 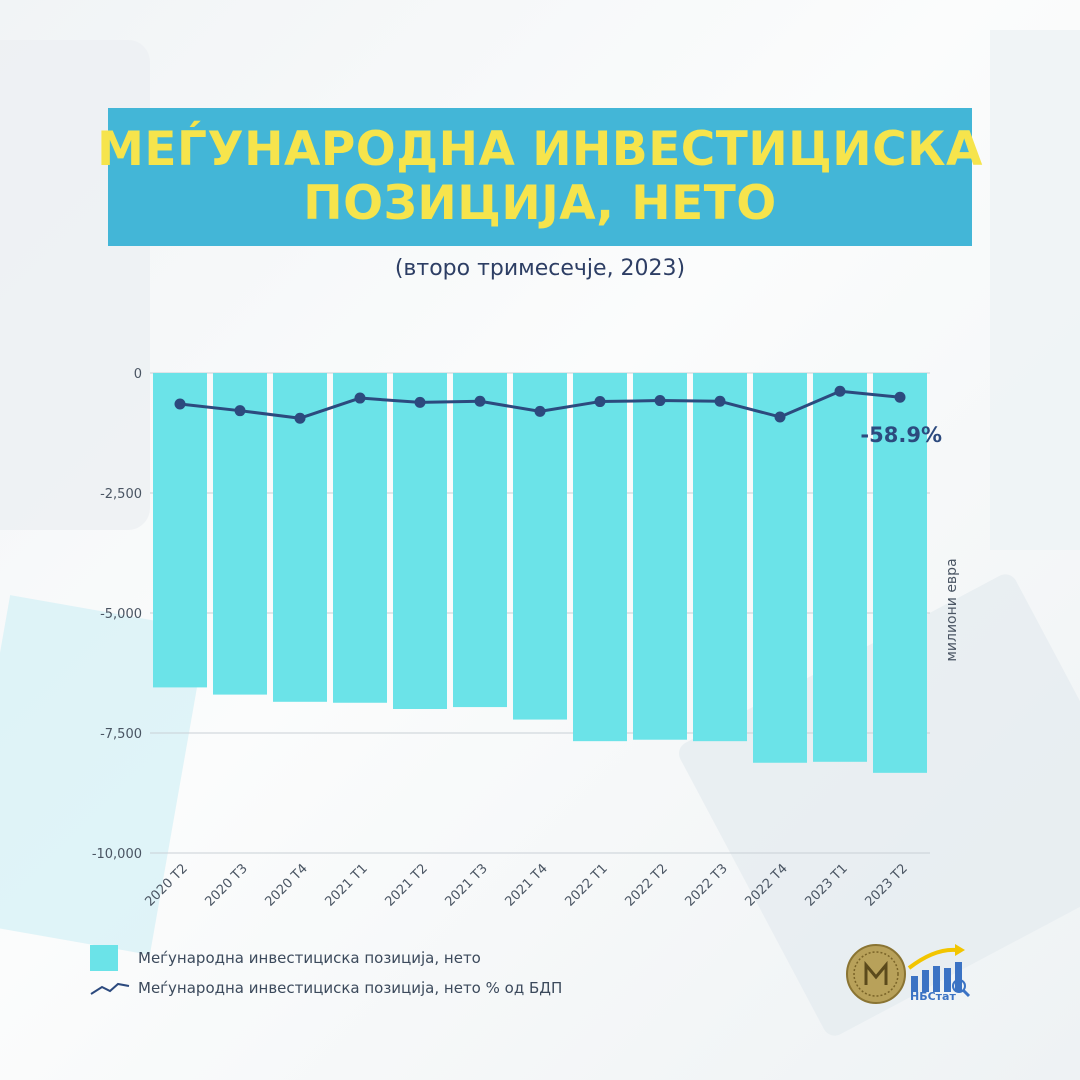 What do you see at coordinates (121, 734) in the screenshot?
I see `y-tick-label: -7,500` at bounding box center [121, 734].